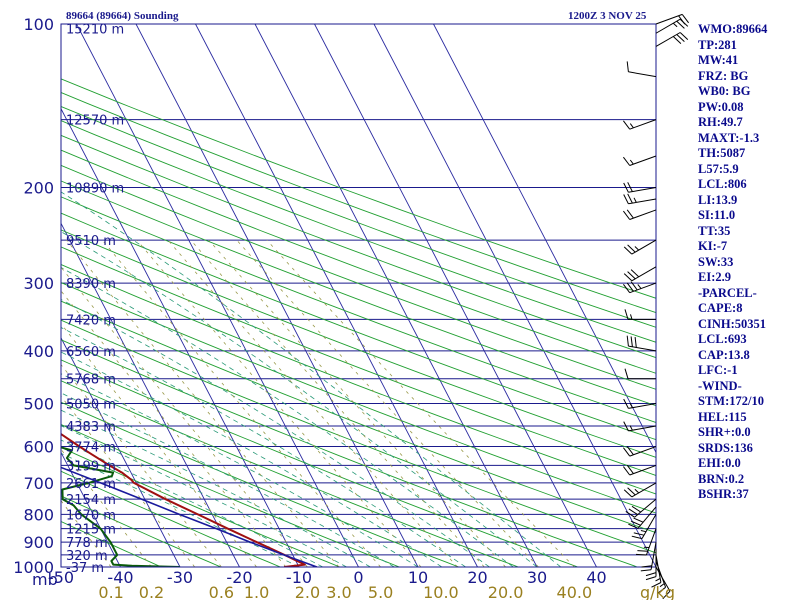  I want to click on height-label: 320 m, so click(87, 556).